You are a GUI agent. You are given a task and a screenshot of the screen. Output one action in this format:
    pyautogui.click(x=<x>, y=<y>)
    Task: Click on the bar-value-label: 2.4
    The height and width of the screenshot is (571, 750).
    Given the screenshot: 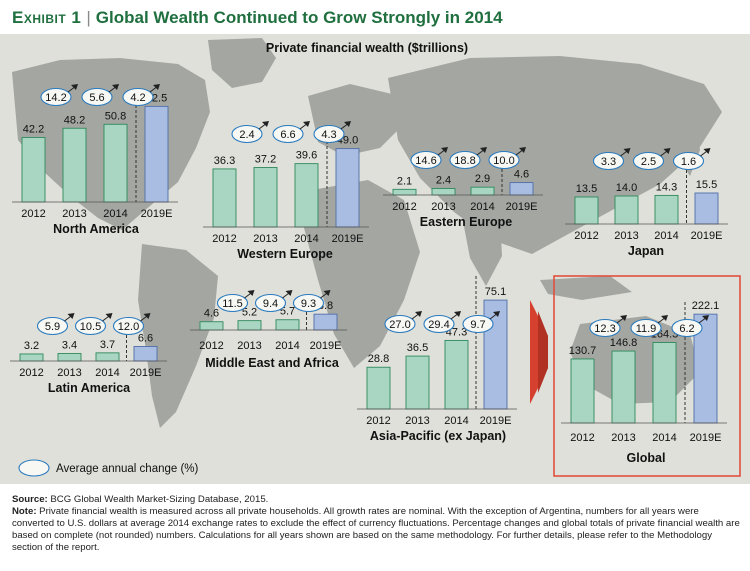 What is the action you would take?
    pyautogui.click(x=443, y=181)
    